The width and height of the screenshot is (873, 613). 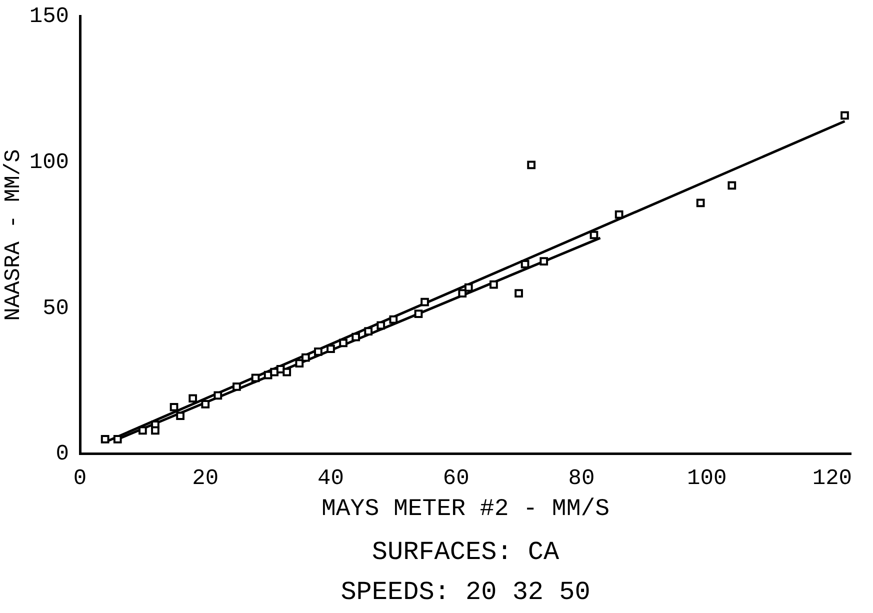 What do you see at coordinates (56, 308) in the screenshot?
I see `y-tick-label: 50` at bounding box center [56, 308].